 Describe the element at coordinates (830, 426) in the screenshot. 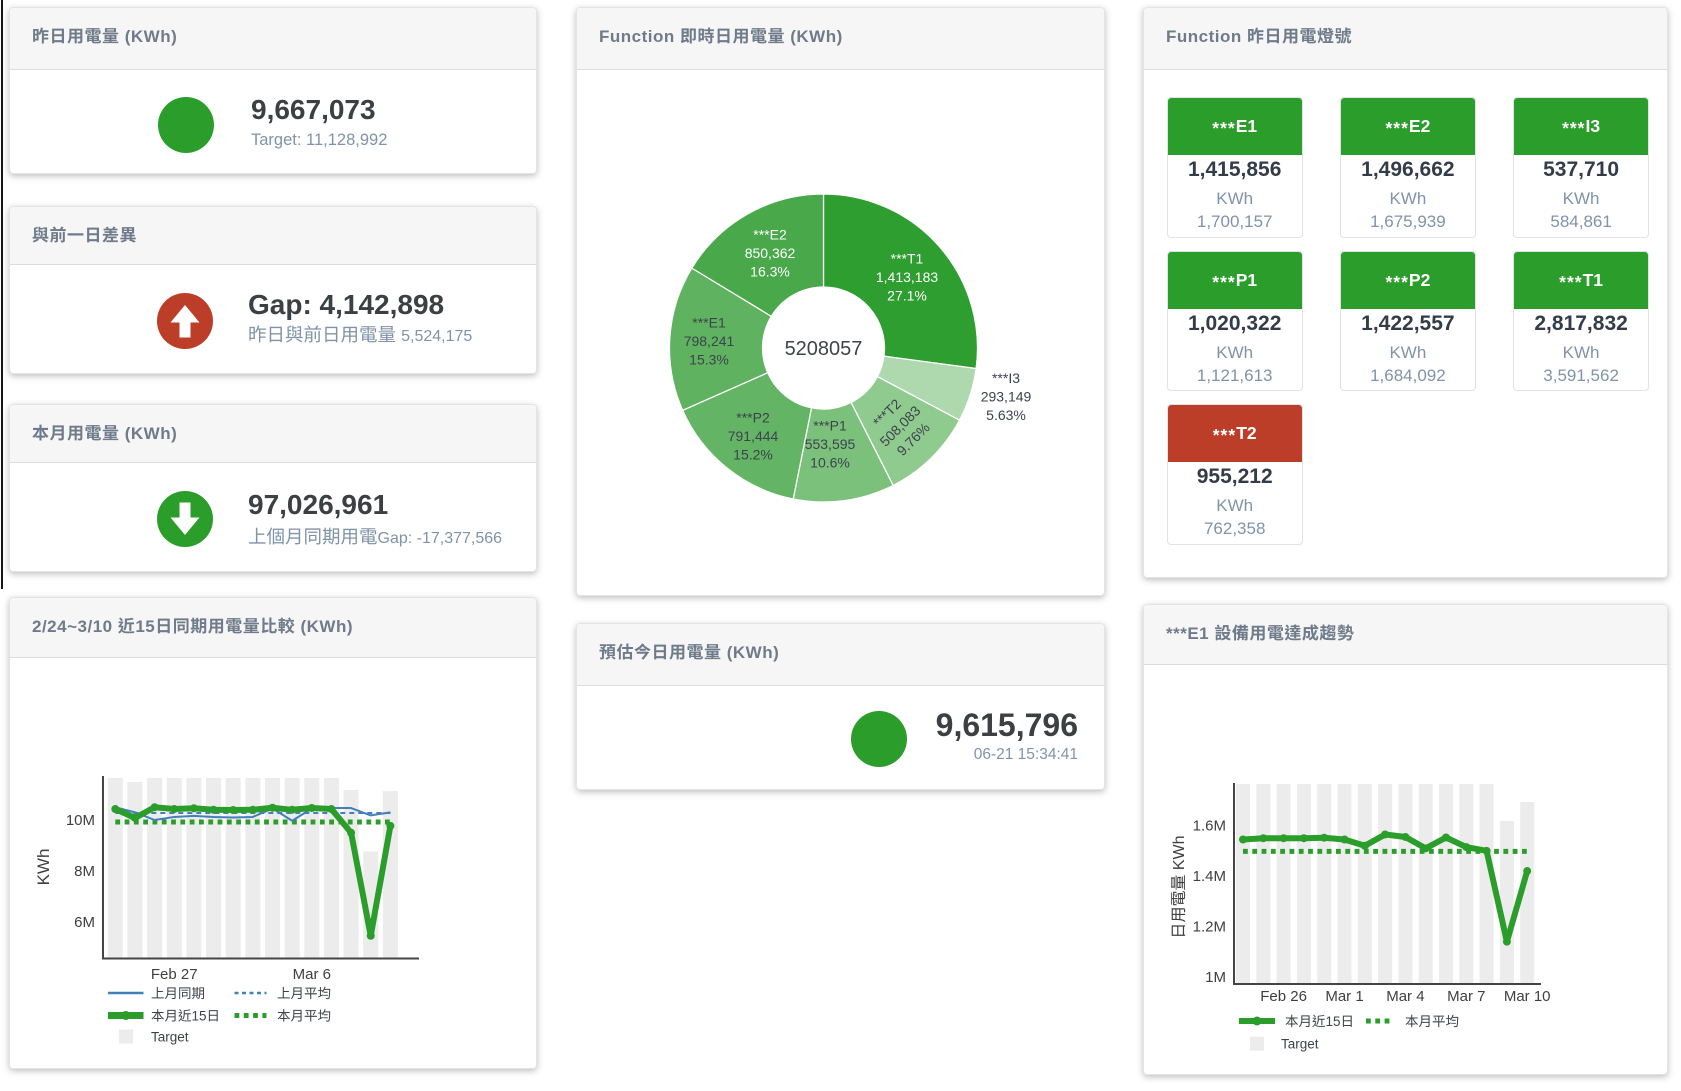

I see `svg-text: ***P1` at that location.